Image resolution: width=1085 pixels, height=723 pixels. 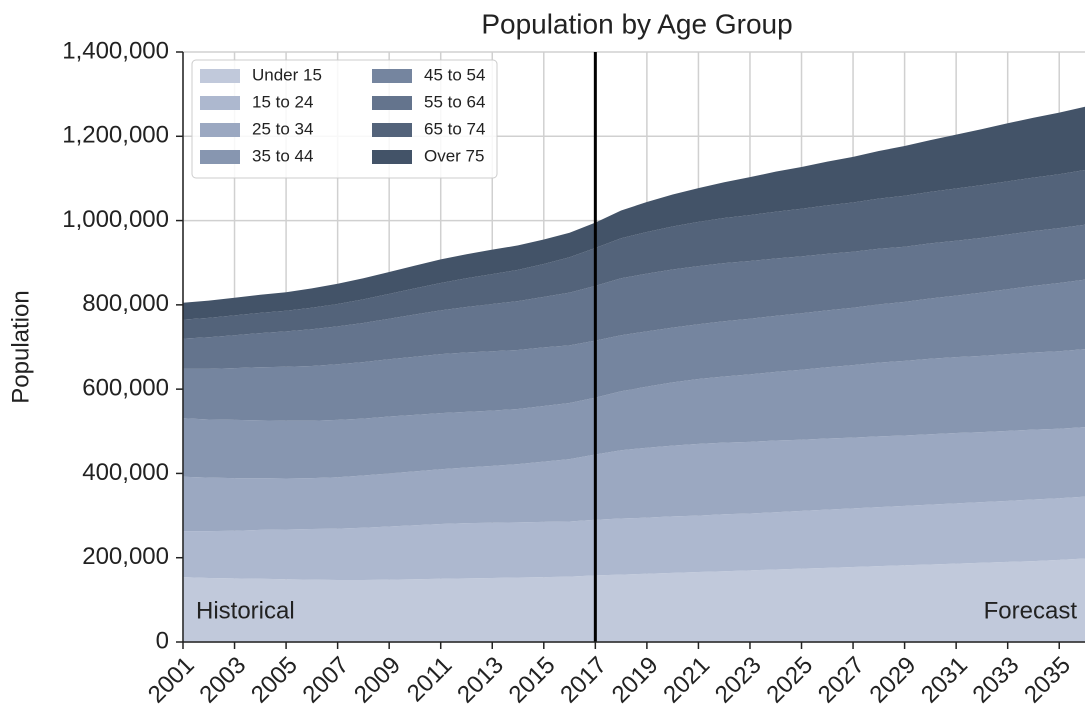 What do you see at coordinates (892, 680) in the screenshot?
I see `x-tick-label: 2029` at bounding box center [892, 680].